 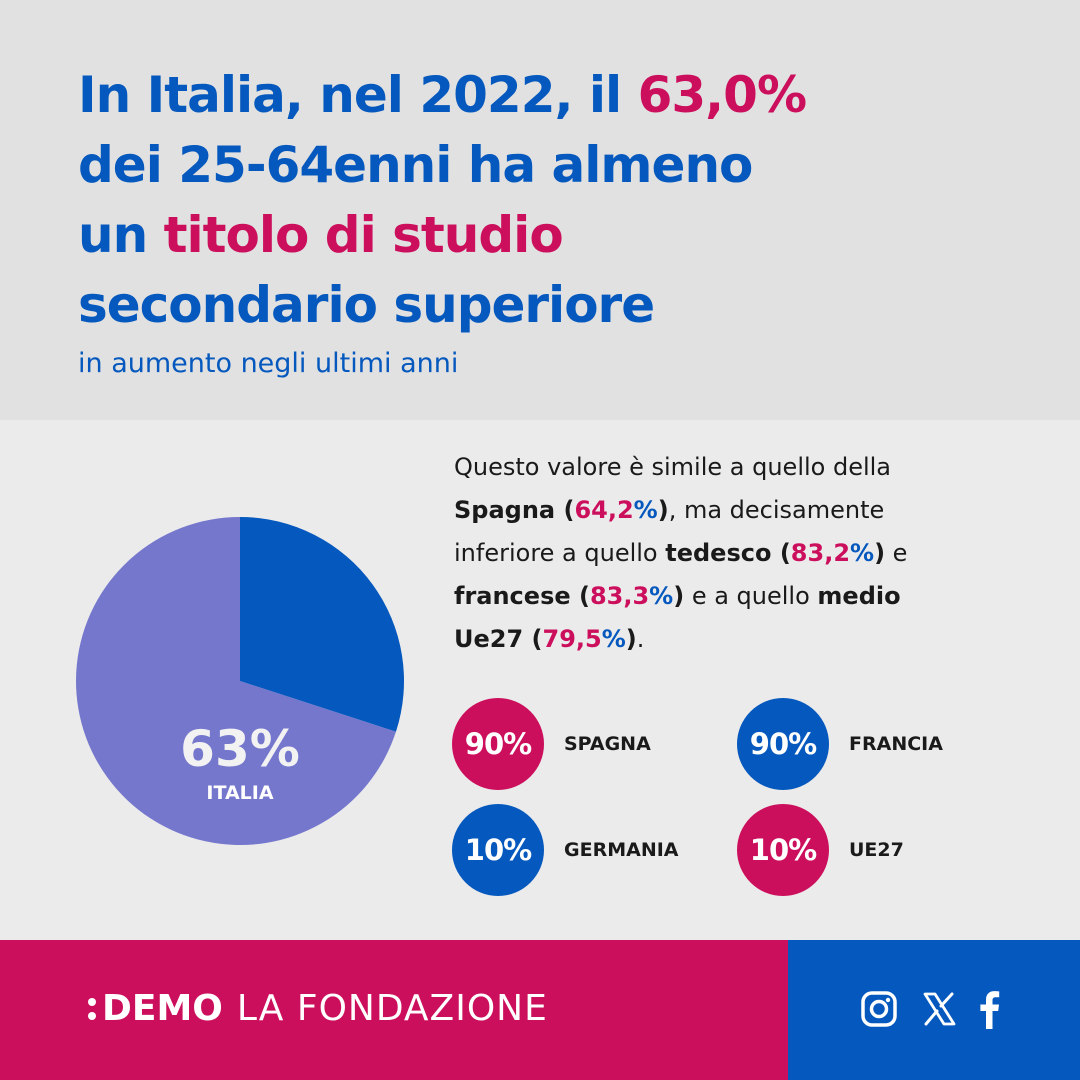 I want to click on para-country-tedesco: tedesco, so click(x=718, y=553).